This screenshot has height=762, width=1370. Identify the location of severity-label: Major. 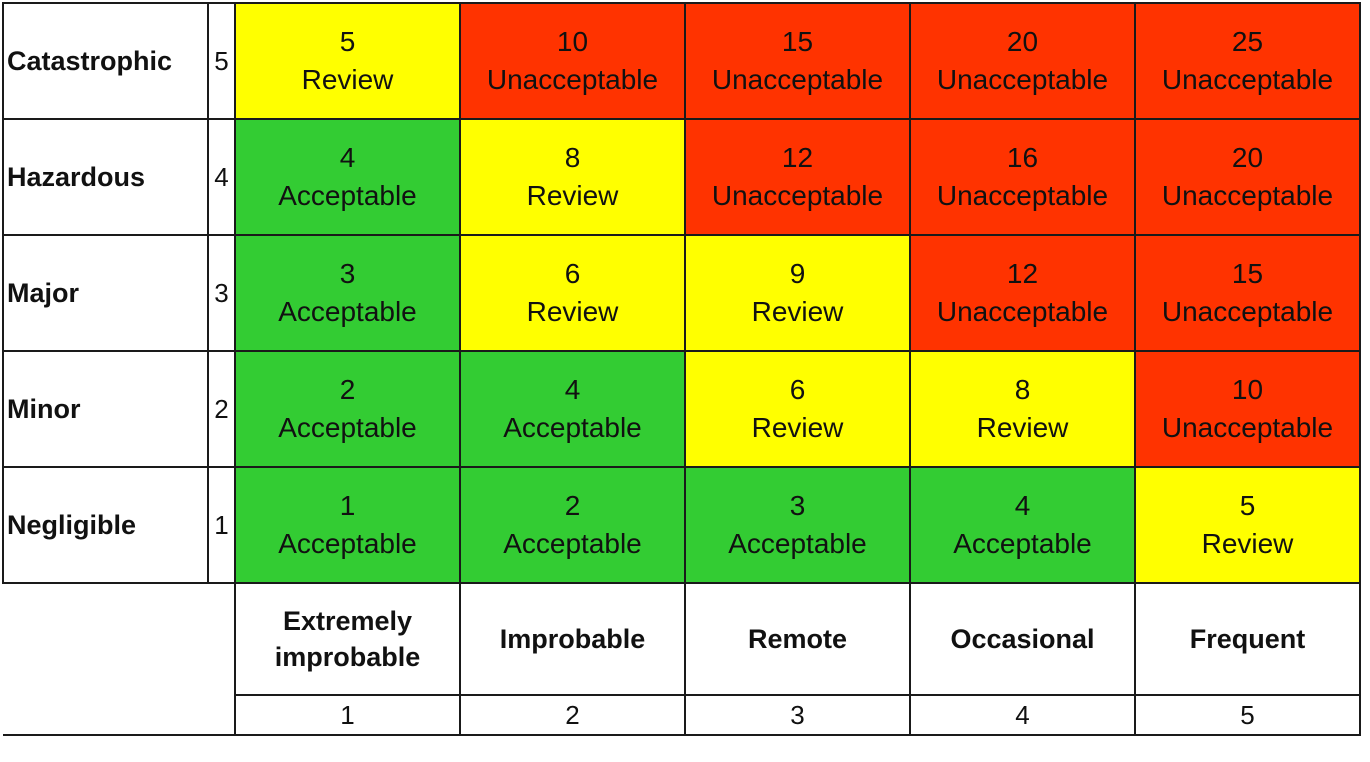
(105, 293).